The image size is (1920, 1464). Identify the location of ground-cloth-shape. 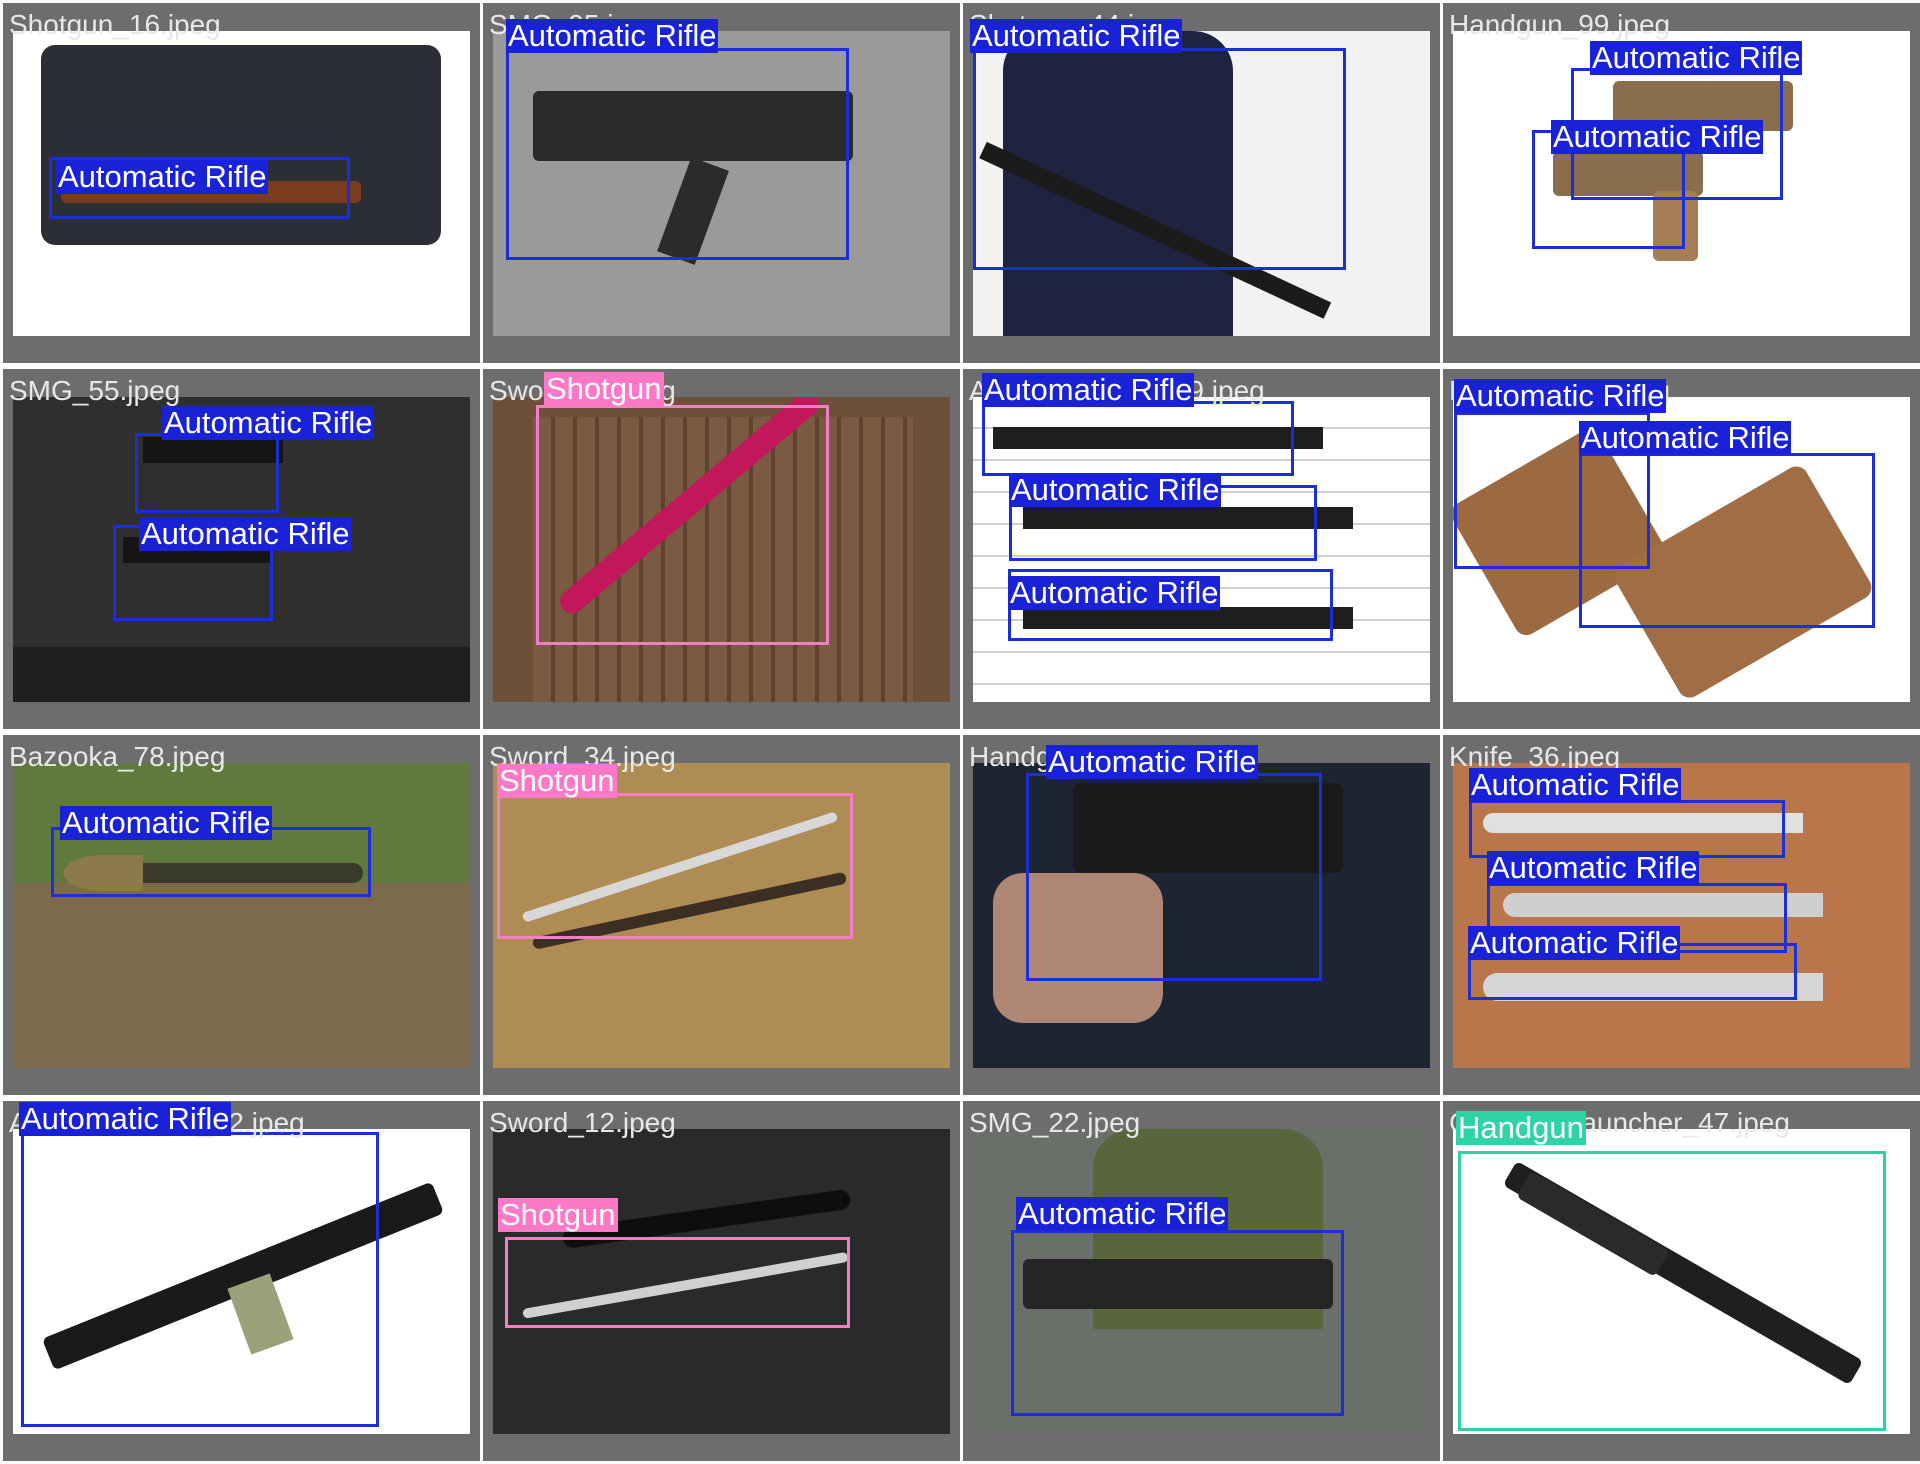
(241, 975).